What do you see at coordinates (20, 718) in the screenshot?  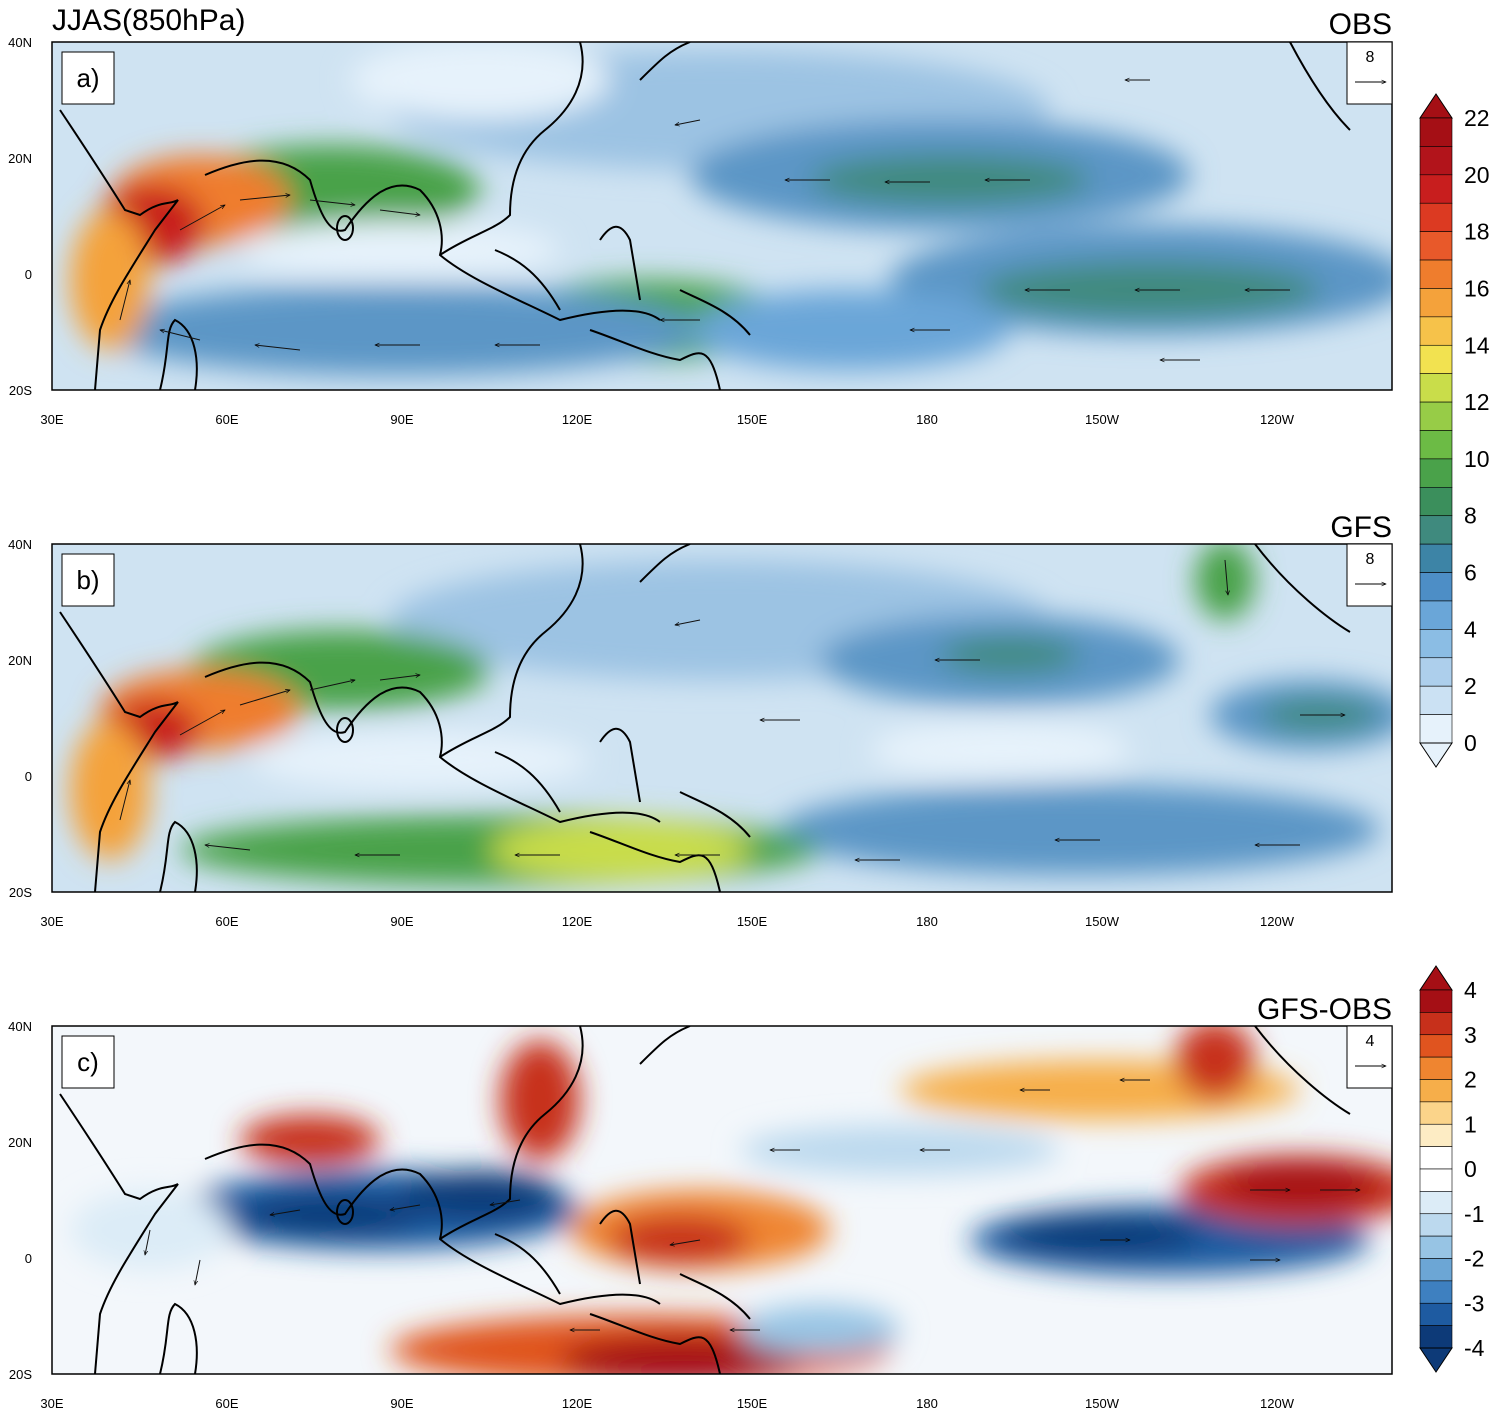 I see `panel-b-lat-ticks: 40N 20N 0 20S` at bounding box center [20, 718].